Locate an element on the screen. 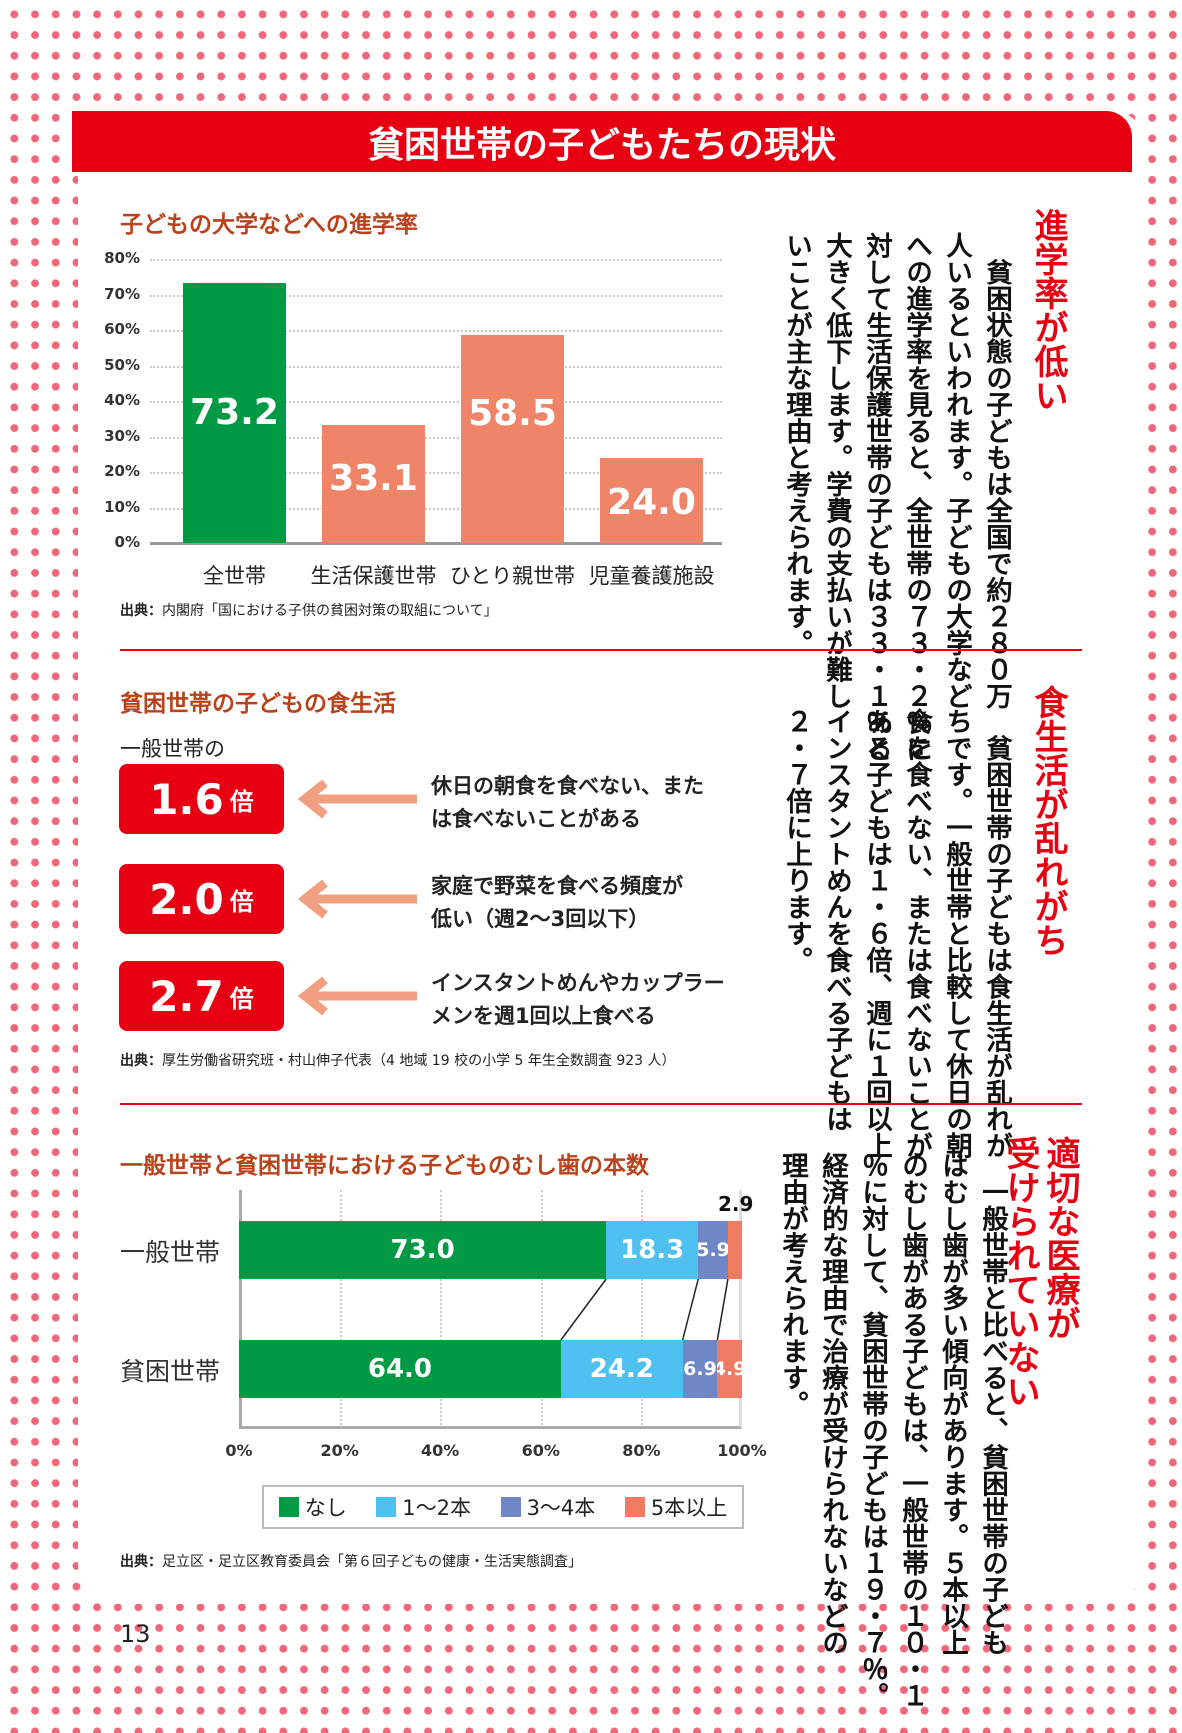 This screenshot has height=1733, width=1182. legend-item: なし is located at coordinates (312, 1507).